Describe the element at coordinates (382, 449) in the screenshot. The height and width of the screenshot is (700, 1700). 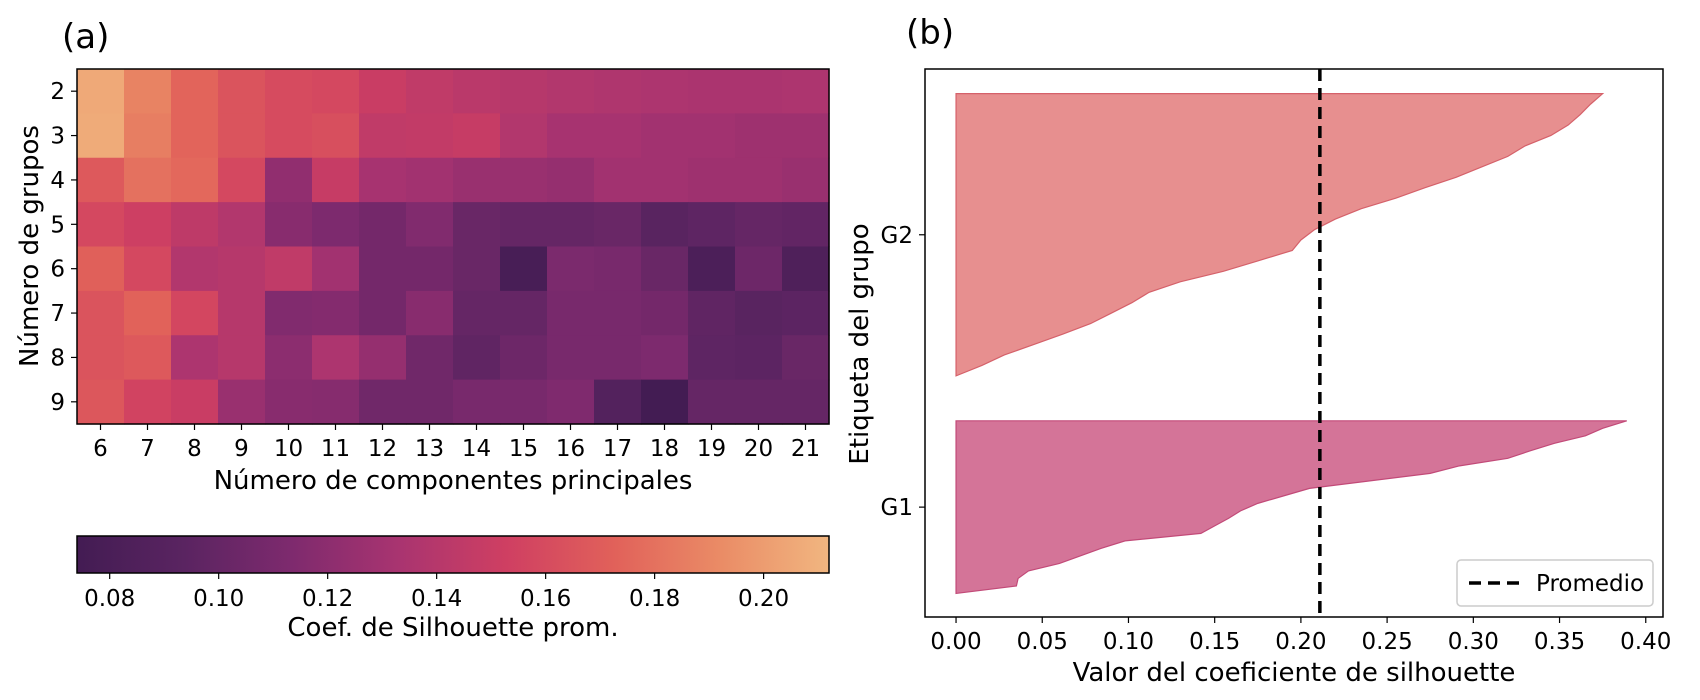
I see `heatmap-x-tick-label: 12` at that location.